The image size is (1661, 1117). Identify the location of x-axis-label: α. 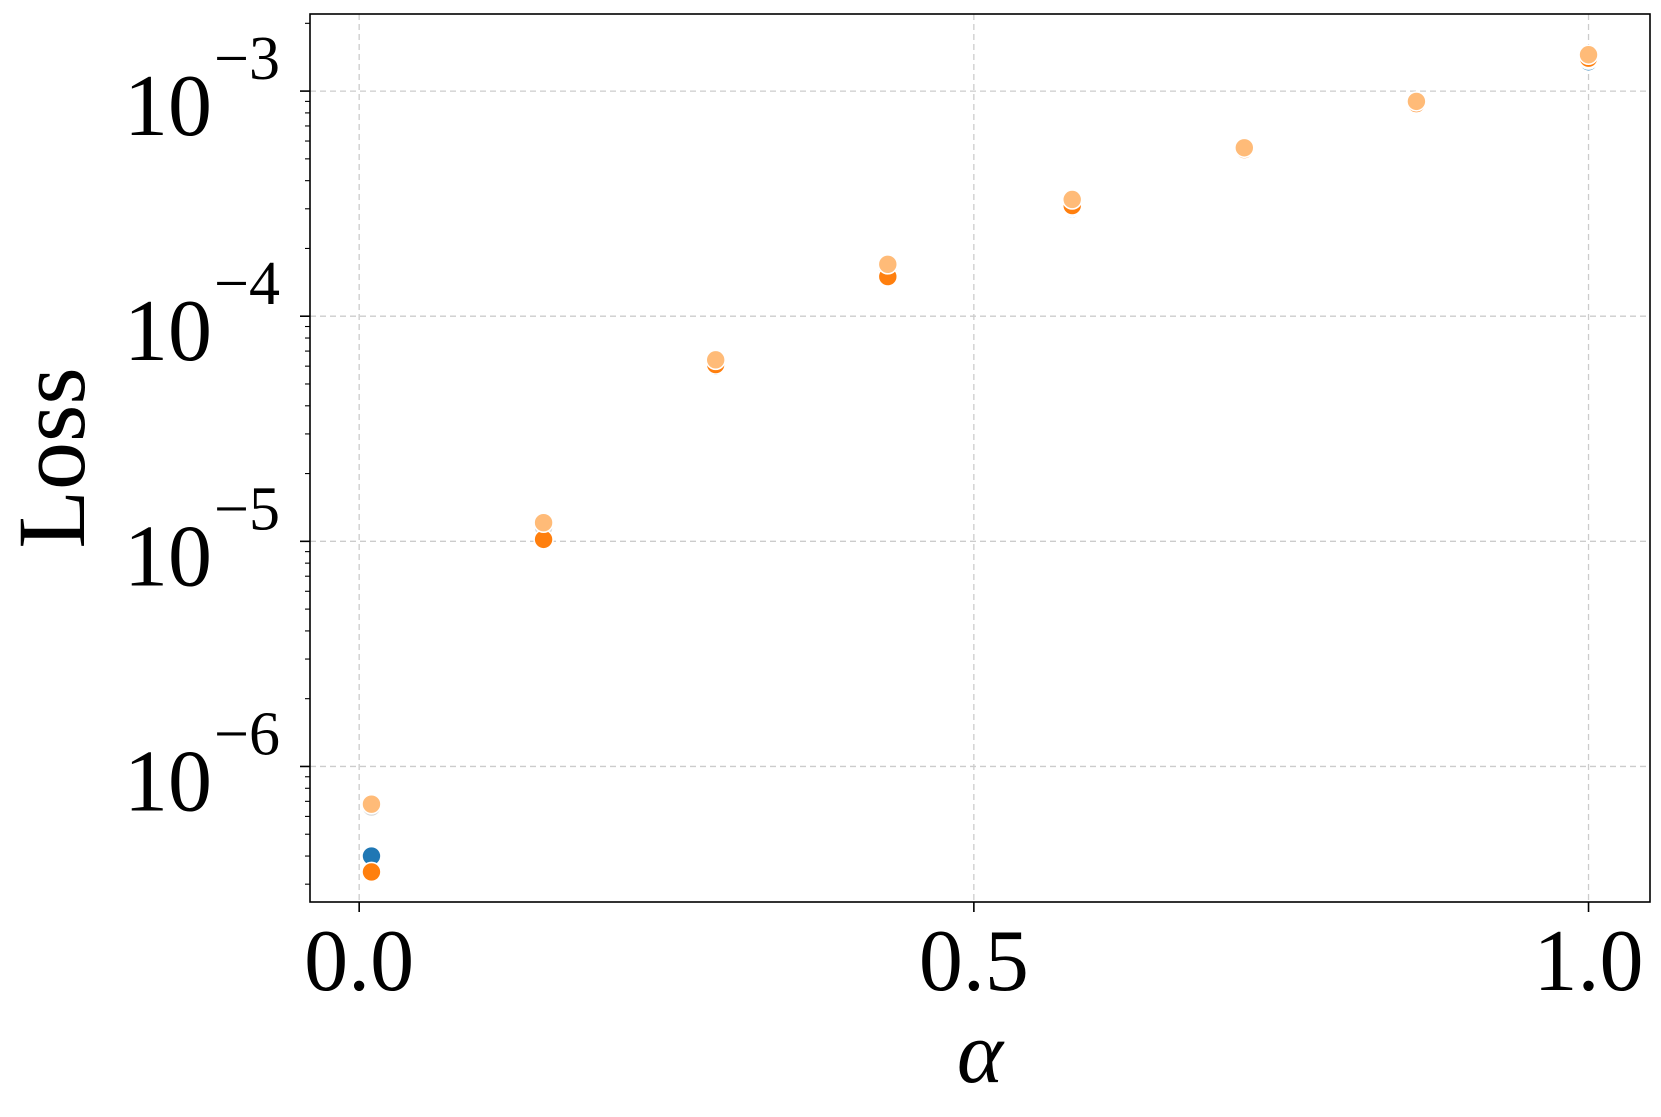
(981, 1053).